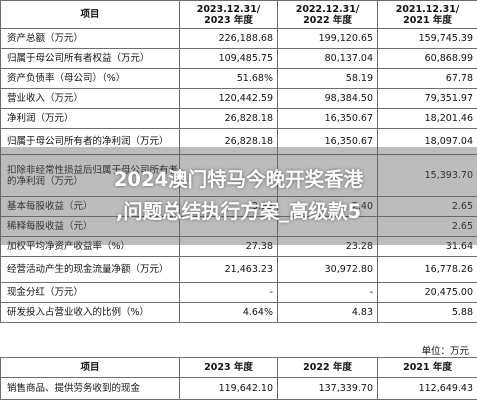 The image size is (477, 400). What do you see at coordinates (427, 367) in the screenshot?
I see `header-2021: 2021 年度` at bounding box center [427, 367].